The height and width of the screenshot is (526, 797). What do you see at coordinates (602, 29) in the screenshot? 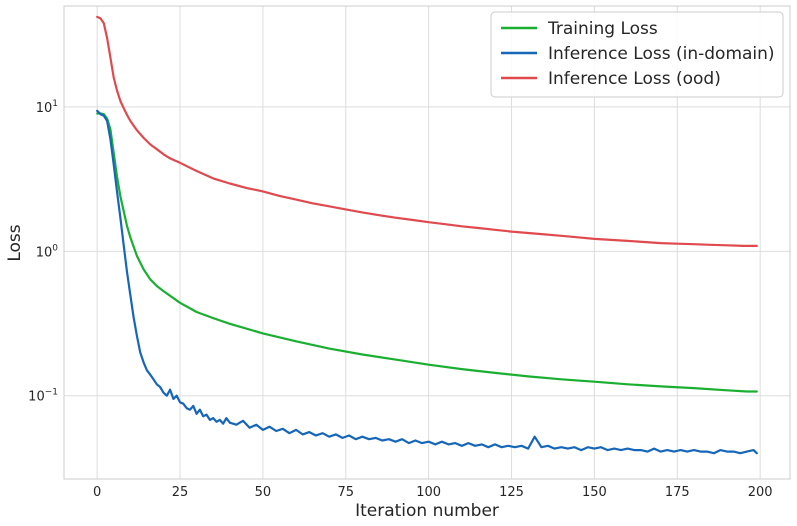
I see `legend-label-training: Training Loss` at bounding box center [602, 29].